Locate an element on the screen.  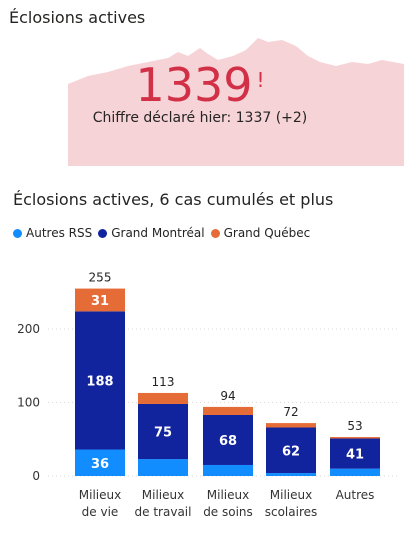
bar-total-label: 94 is located at coordinates (227, 396).